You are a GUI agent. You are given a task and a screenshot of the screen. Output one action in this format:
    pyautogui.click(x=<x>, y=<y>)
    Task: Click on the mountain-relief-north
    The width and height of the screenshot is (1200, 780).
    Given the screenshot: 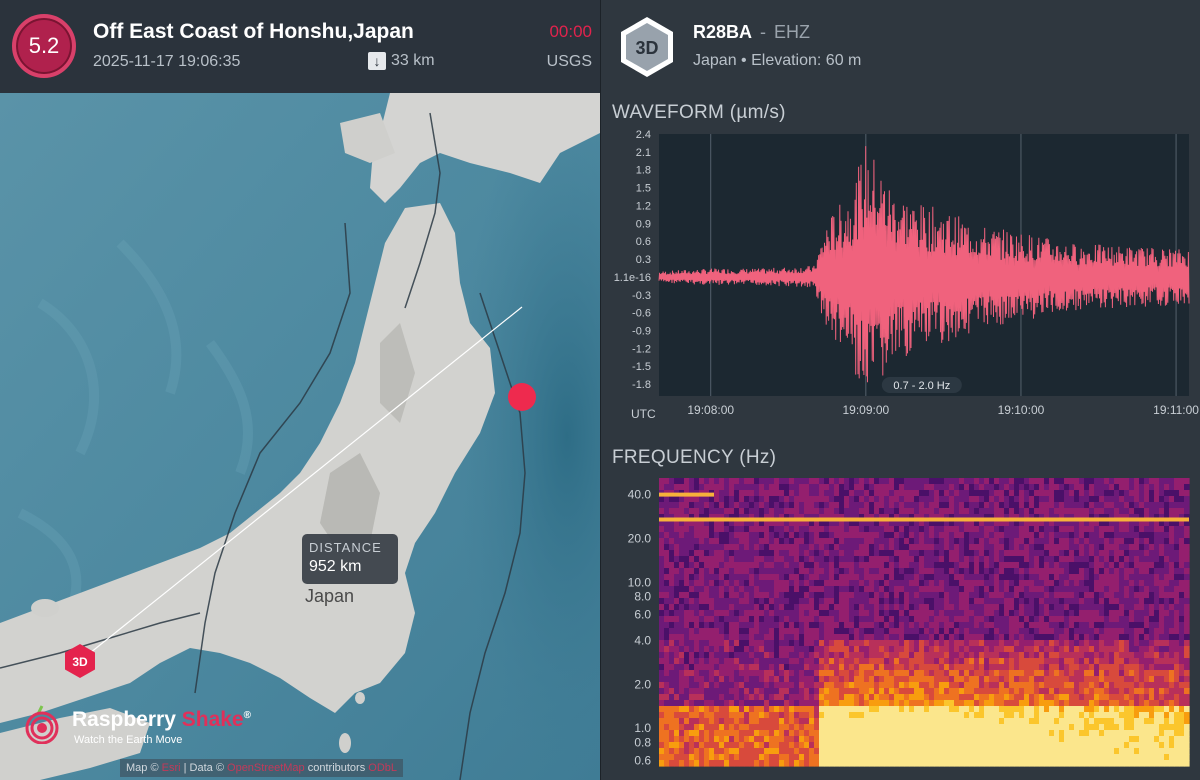 What is the action you would take?
    pyautogui.click(x=397, y=373)
    